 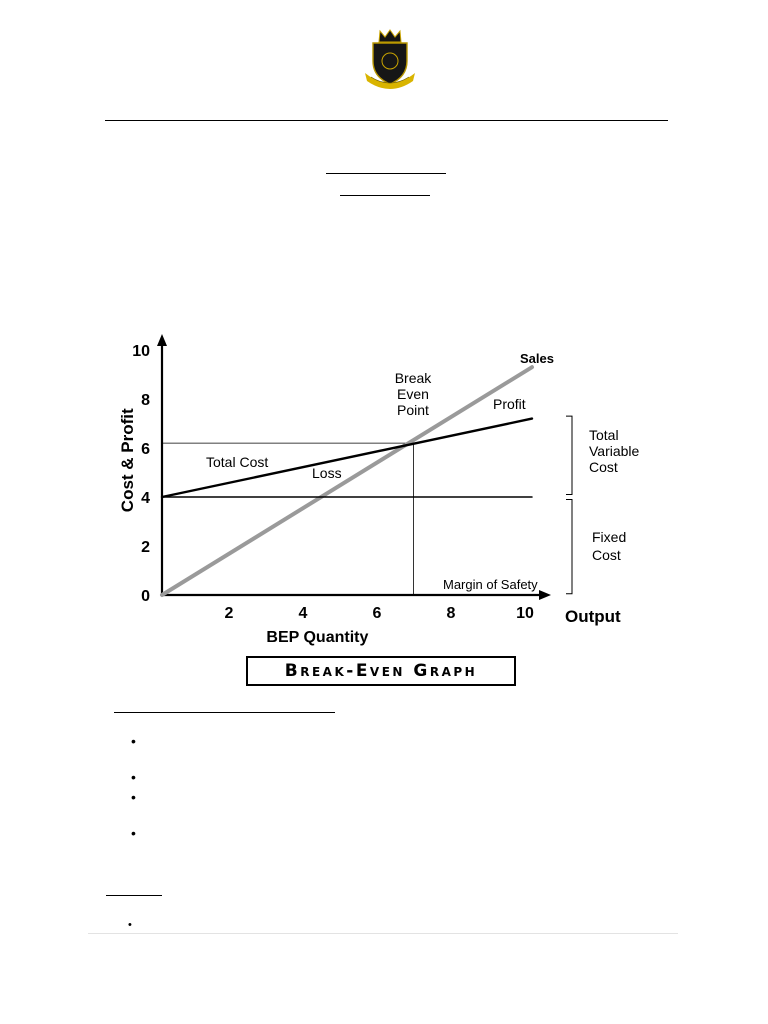 What do you see at coordinates (377, 613) in the screenshot?
I see `x-tick-label: 6` at bounding box center [377, 613].